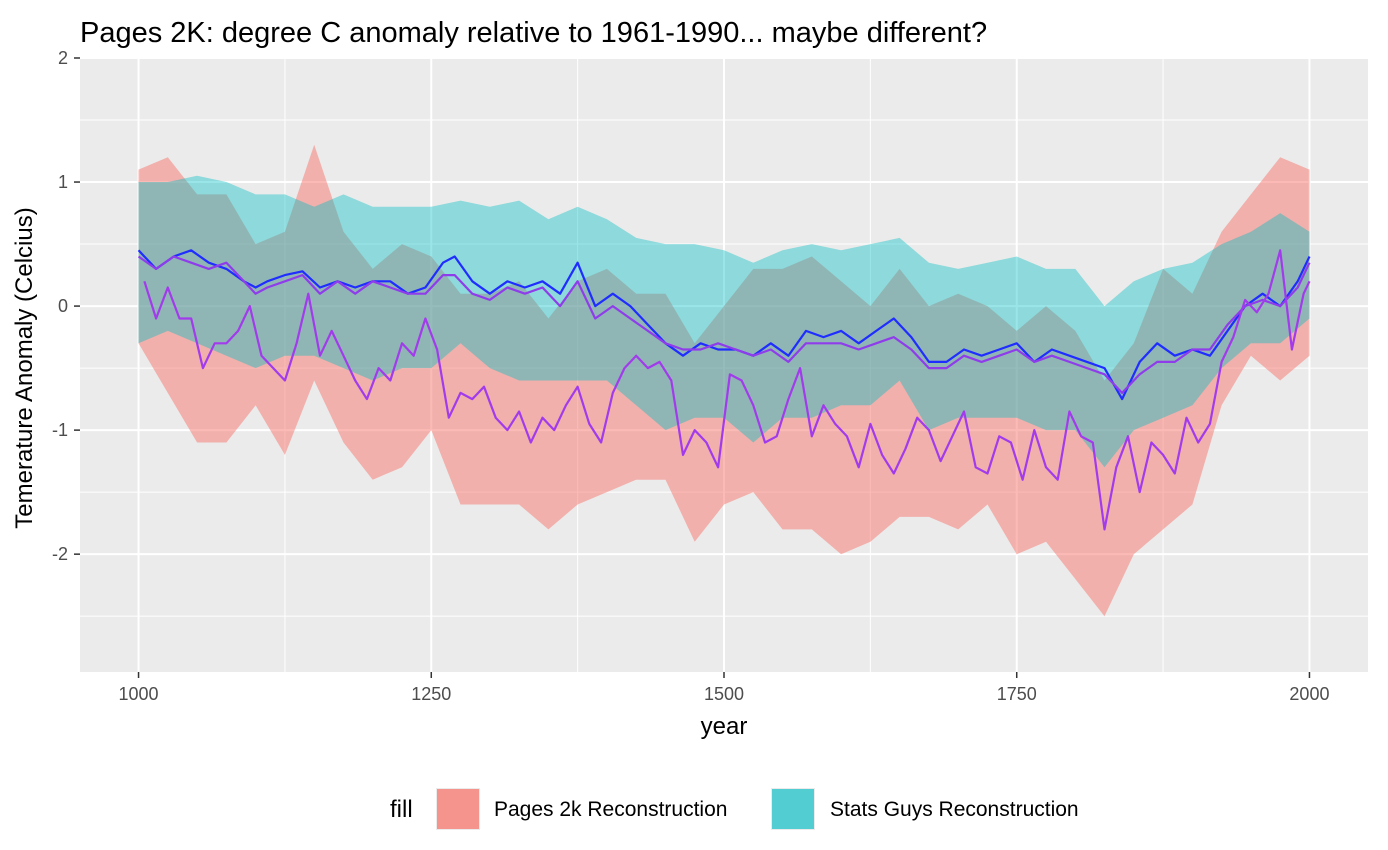  Describe the element at coordinates (1017, 694) in the screenshot. I see `x-tick-label: 1750` at that location.